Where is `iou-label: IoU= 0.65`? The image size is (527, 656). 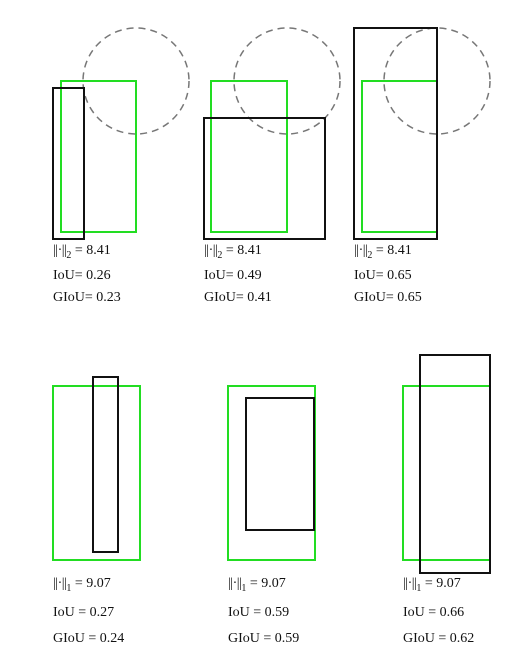 iou-label: IoU= 0.65 is located at coordinates (383, 275).